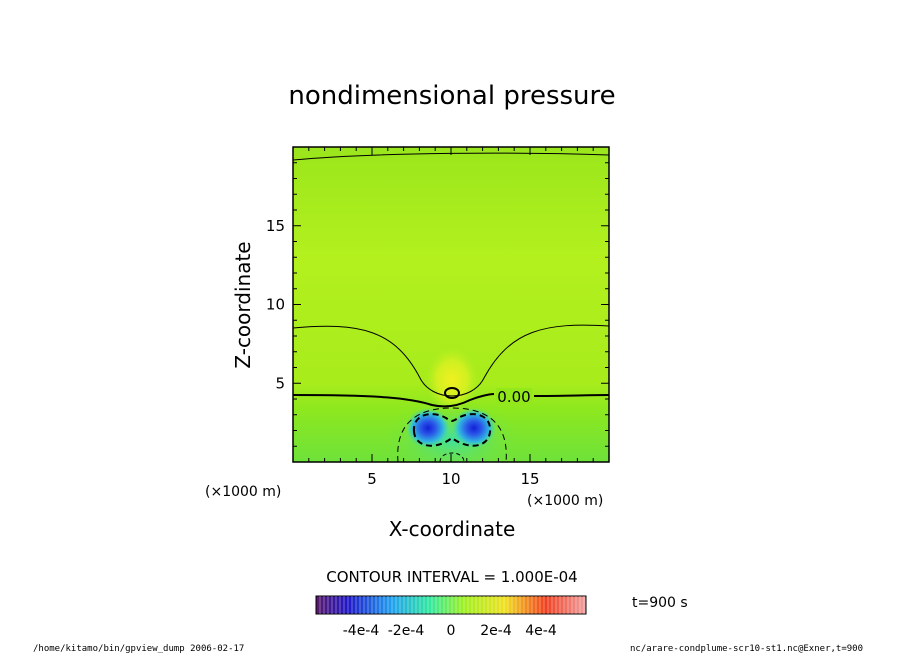  What do you see at coordinates (451, 577) in the screenshot?
I see `contour-interval: CONTOUR INTERVAL = 1.000E-04` at bounding box center [451, 577].